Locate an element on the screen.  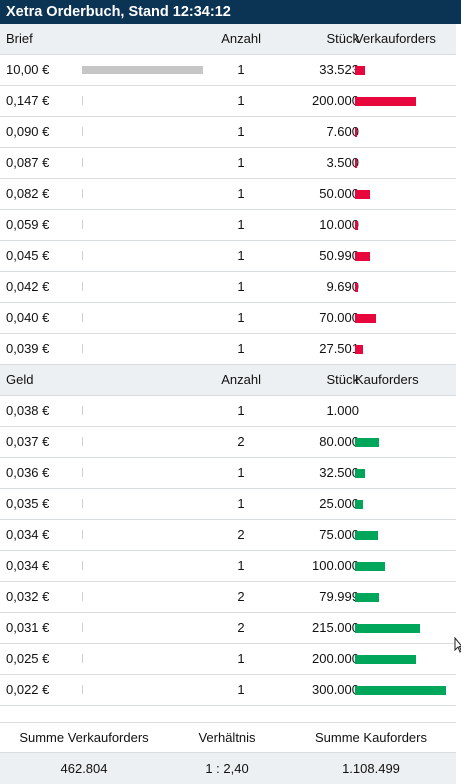
ask-price: 0,039 € is located at coordinates (28, 348).